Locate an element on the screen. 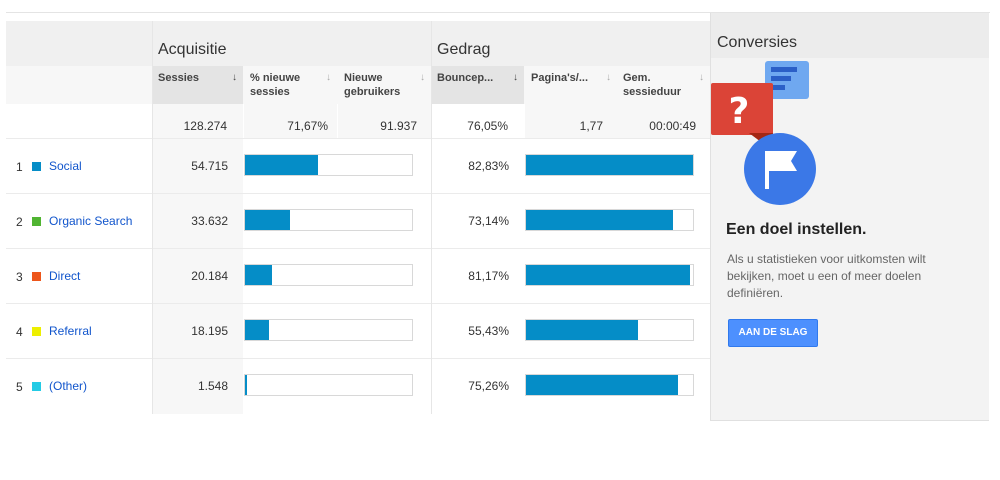  col-header-new-users: Nieuwe gebruikers ↓ is located at coordinates (384, 85).